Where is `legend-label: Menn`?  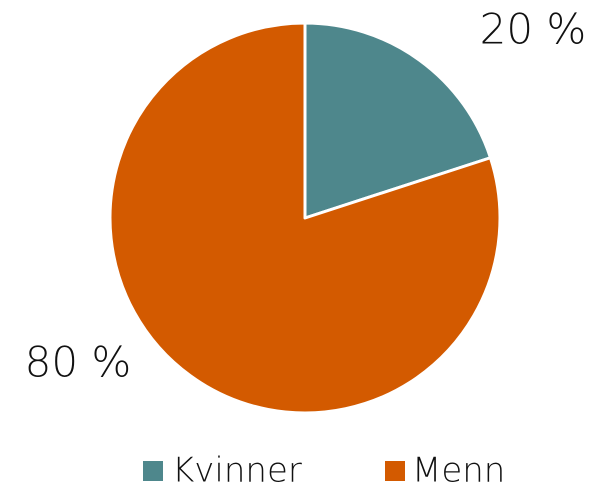
legend-label: Menn is located at coordinates (458, 470).